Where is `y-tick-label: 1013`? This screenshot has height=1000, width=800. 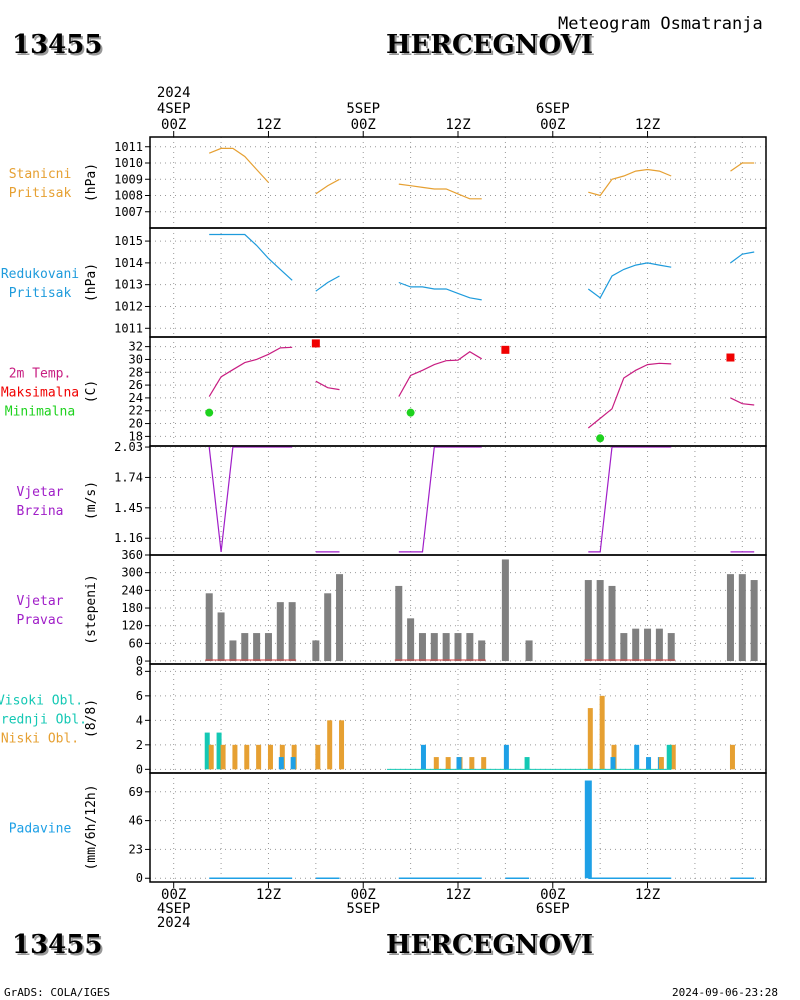
y-tick-label: 1013 is located at coordinates (128, 285).